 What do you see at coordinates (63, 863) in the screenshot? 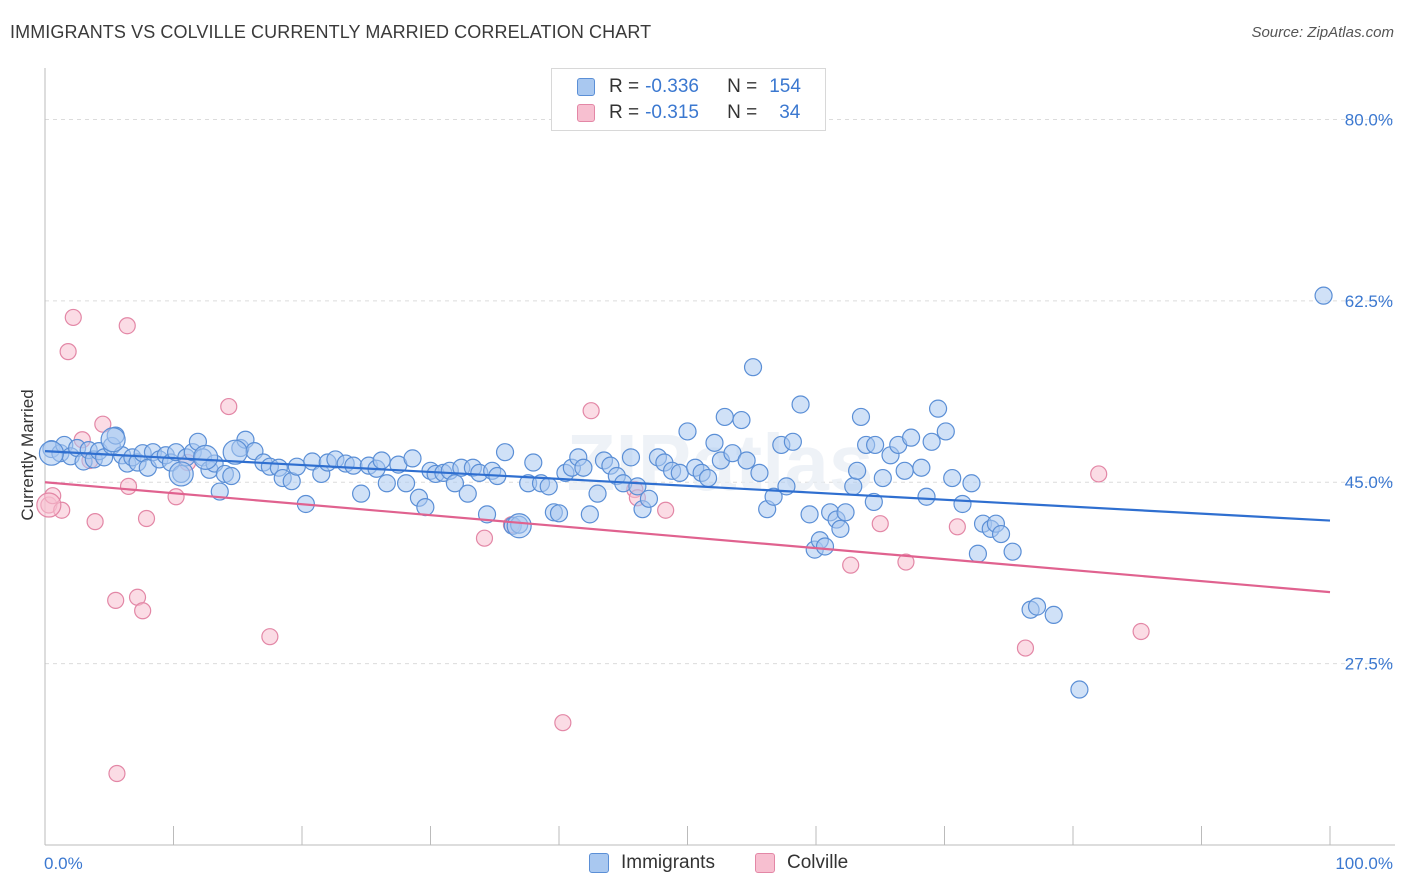
I see `x-tick-label: 0.0%` at bounding box center [63, 863].